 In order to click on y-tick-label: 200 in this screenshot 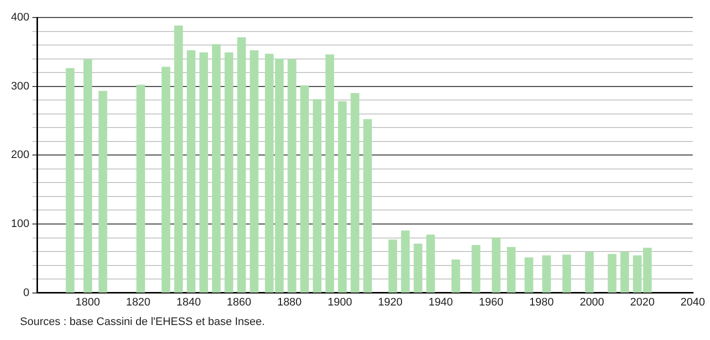, I will do `click(20, 155)`.